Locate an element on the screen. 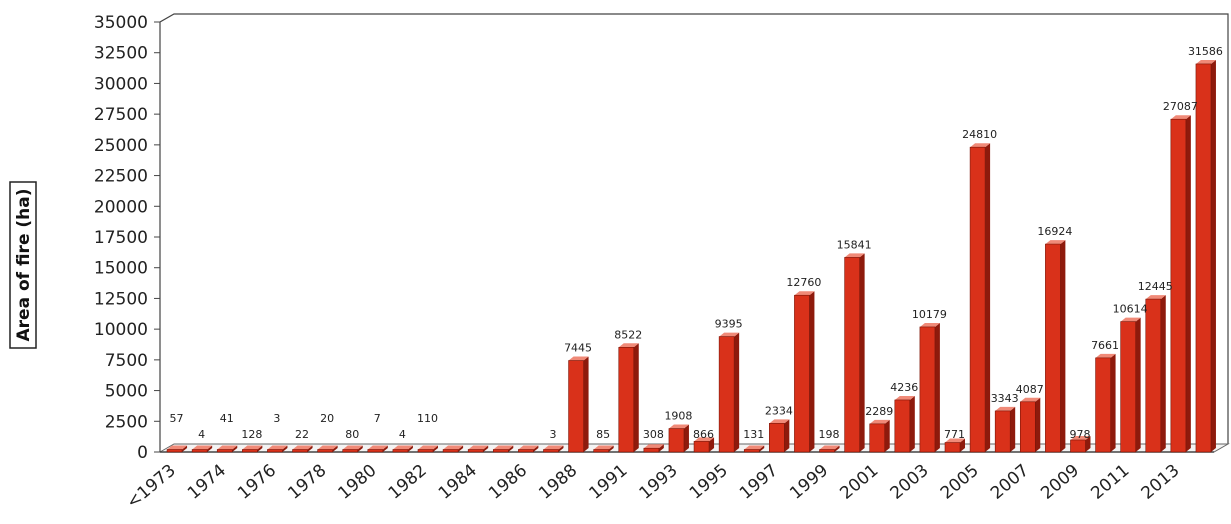 The width and height of the screenshot is (1231, 524). data-label: 771 is located at coordinates (954, 434).